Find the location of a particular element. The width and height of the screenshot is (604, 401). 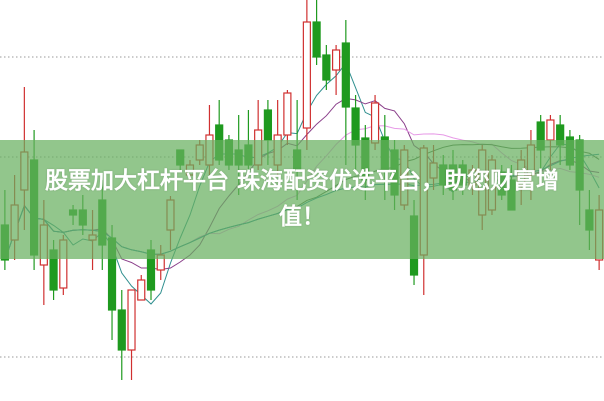

banner-line-1: 股票加大杠杆平台 珠海配资优选平台，助您财富增 is located at coordinates (301, 181).